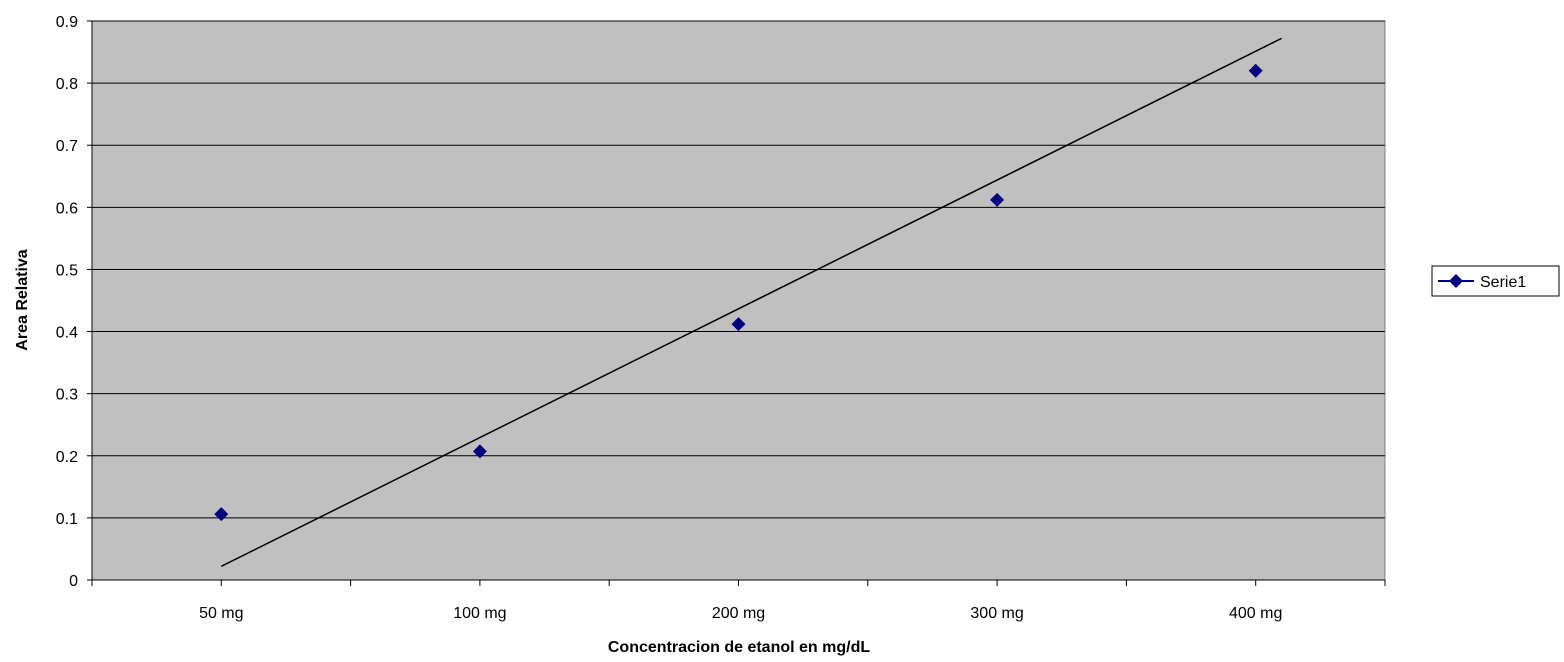 The image size is (1564, 662). I want to click on x-tick-label: 200 mg, so click(738, 613).